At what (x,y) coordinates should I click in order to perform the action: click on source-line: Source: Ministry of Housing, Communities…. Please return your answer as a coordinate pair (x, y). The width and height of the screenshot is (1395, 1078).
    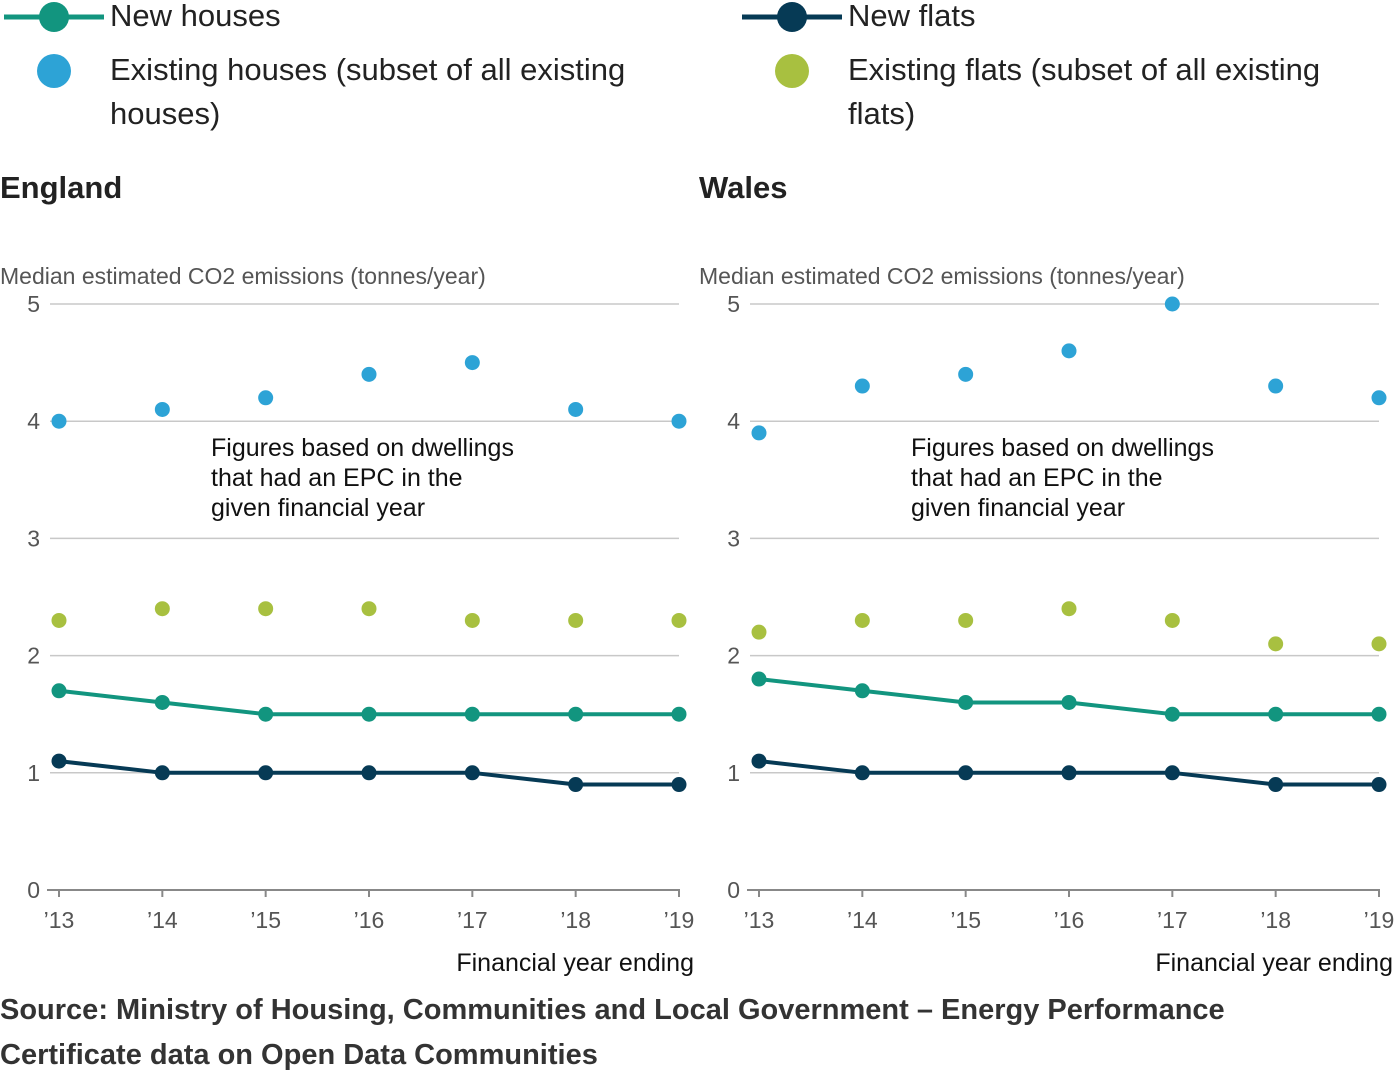
    Looking at the image, I should click on (612, 1010).